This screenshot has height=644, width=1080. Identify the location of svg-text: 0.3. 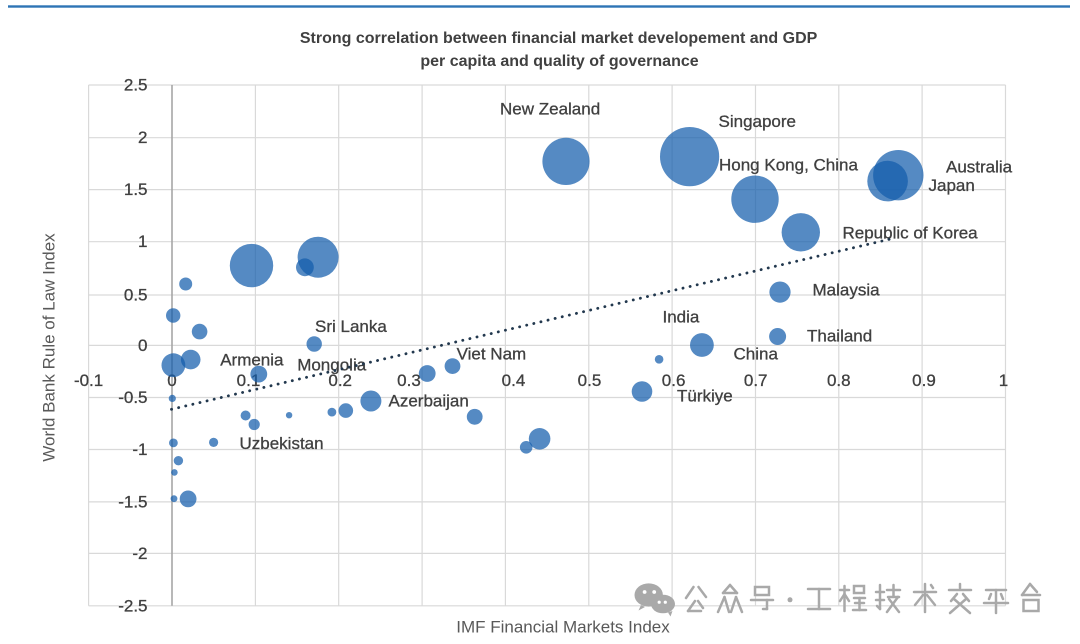
(409, 380).